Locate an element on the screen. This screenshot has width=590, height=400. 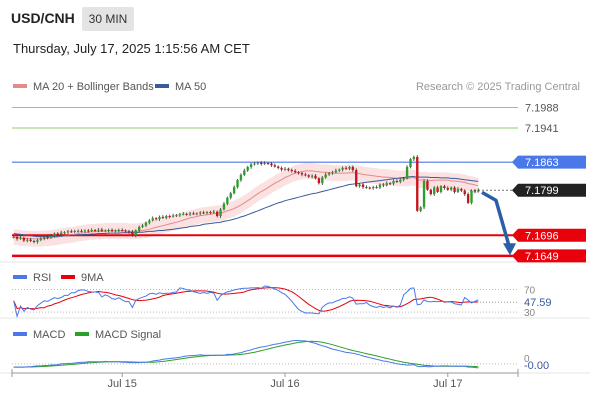
moving-averages is located at coordinates (246, 205).